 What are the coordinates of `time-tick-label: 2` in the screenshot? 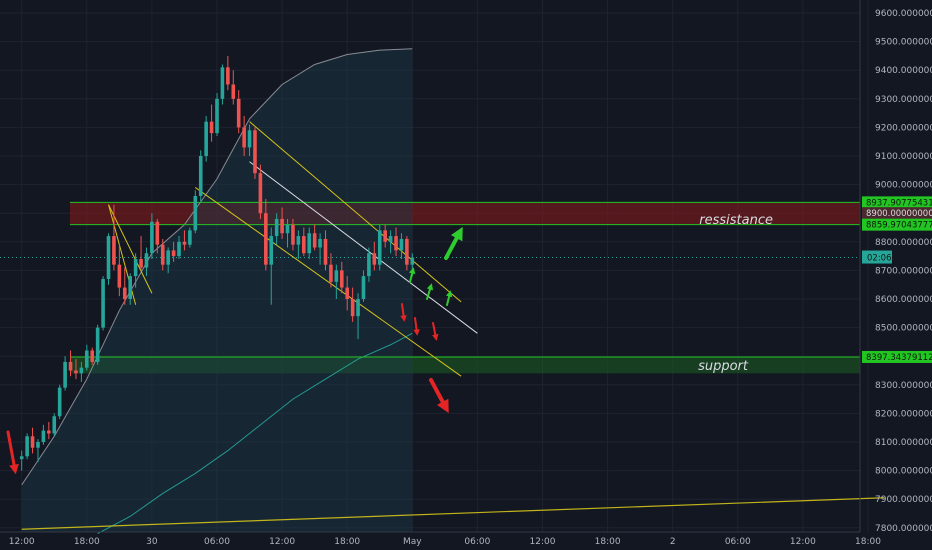 It's located at (673, 542).